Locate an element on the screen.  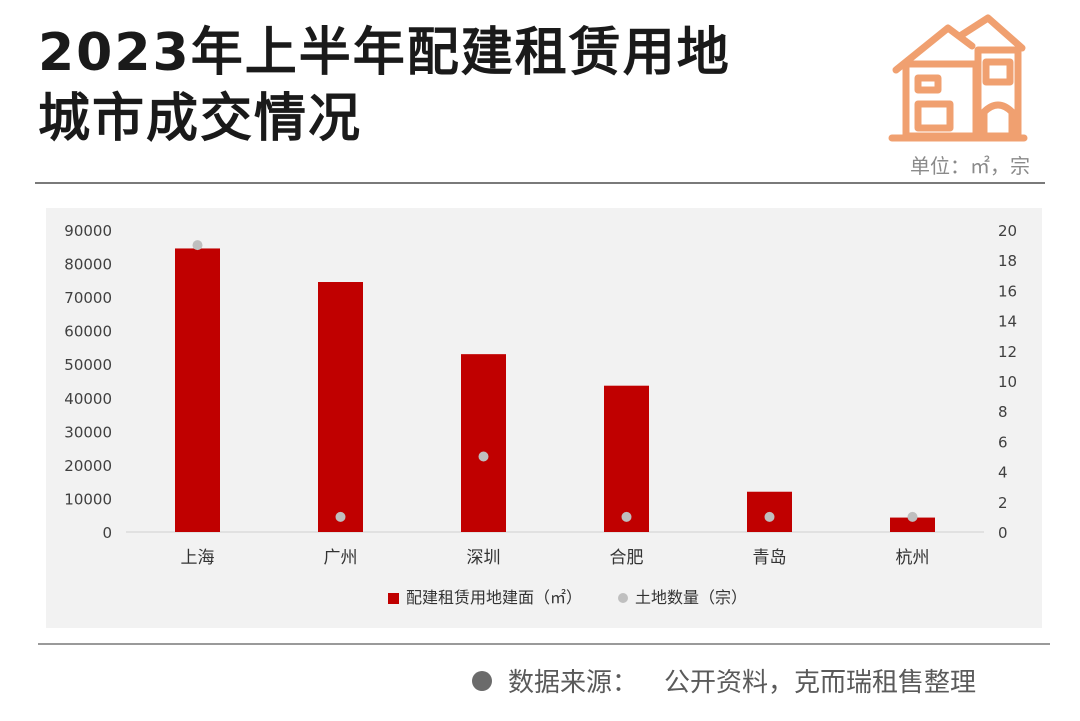
y-right-tick-label: 8 is located at coordinates (1003, 412).